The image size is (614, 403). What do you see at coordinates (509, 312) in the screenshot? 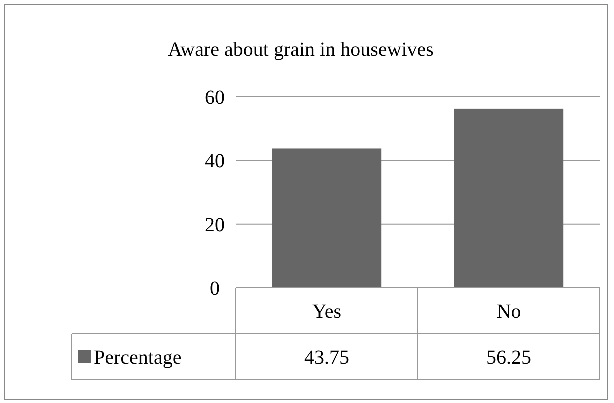
I see `x-tick-label: No` at bounding box center [509, 312].